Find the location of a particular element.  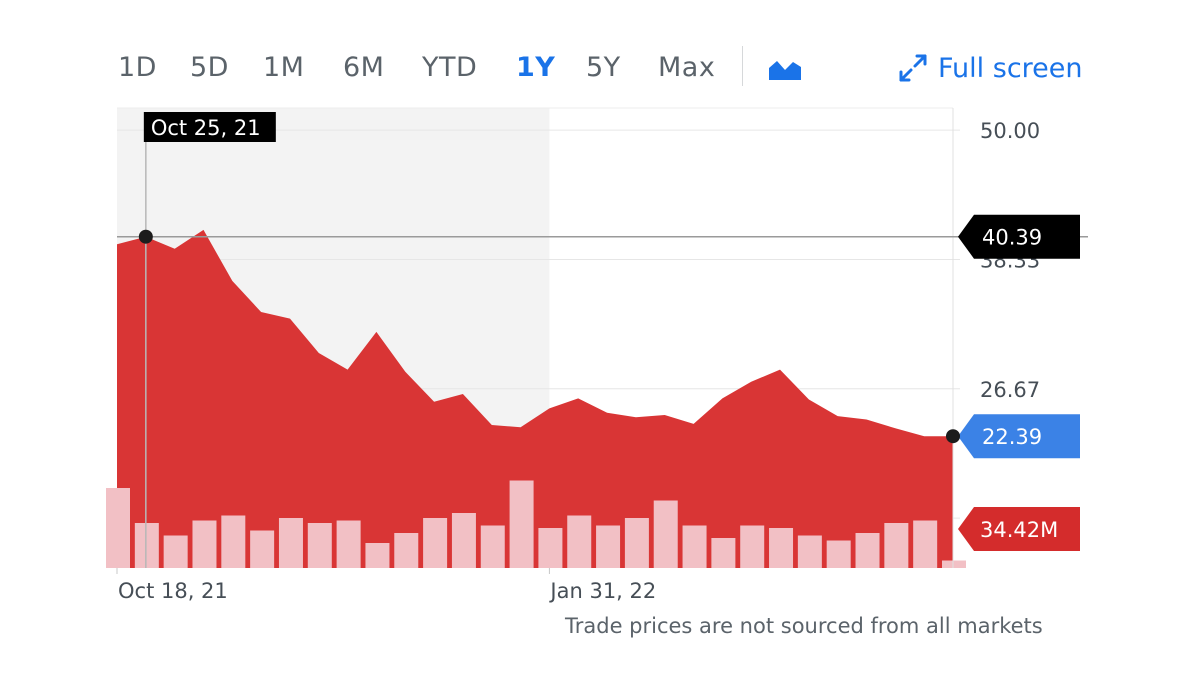

hover-point-marker is located at coordinates (145, 236).